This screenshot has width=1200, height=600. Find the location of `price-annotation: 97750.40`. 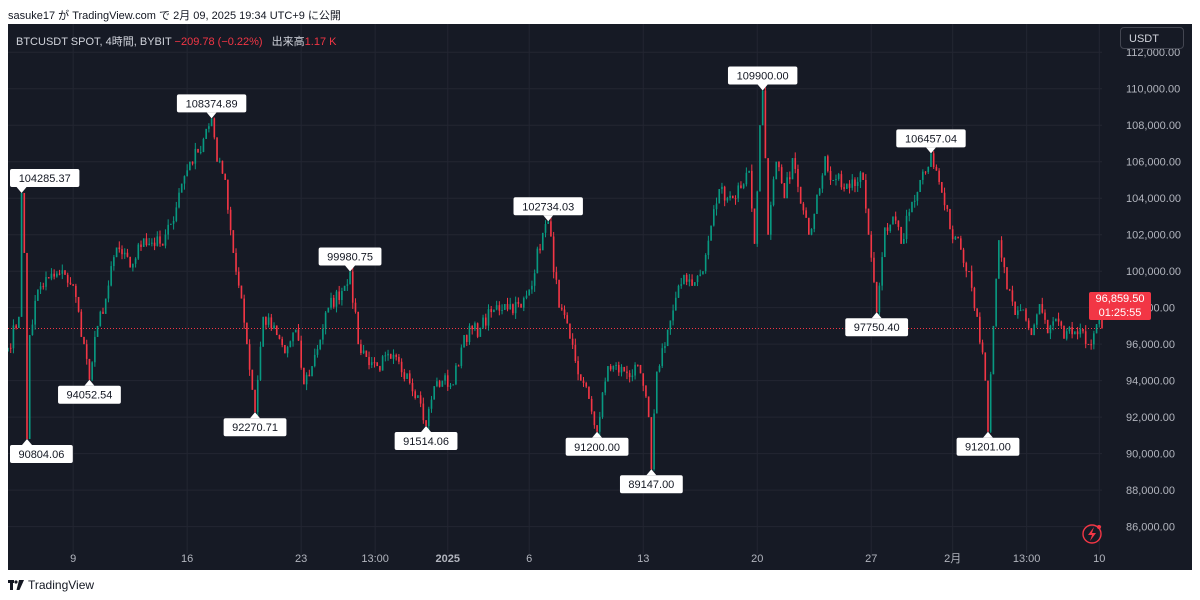

price-annotation: 97750.40 is located at coordinates (877, 324).